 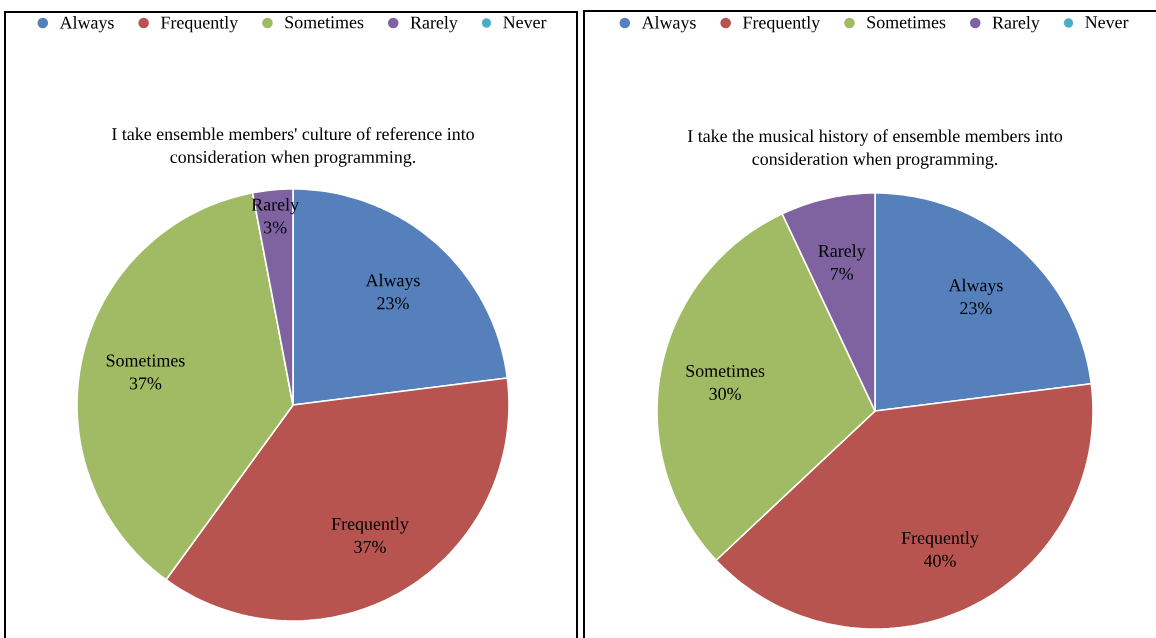 What do you see at coordinates (275, 227) in the screenshot?
I see `data-label: 3%` at bounding box center [275, 227].